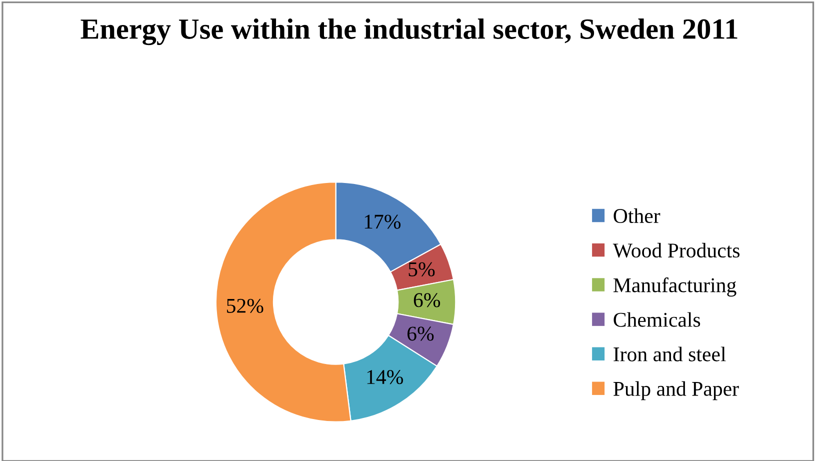 This screenshot has height=461, width=819. What do you see at coordinates (409, 32) in the screenshot?
I see `chart-title: Energy Use within the industrial sector, Sweden 2011` at bounding box center [409, 32].